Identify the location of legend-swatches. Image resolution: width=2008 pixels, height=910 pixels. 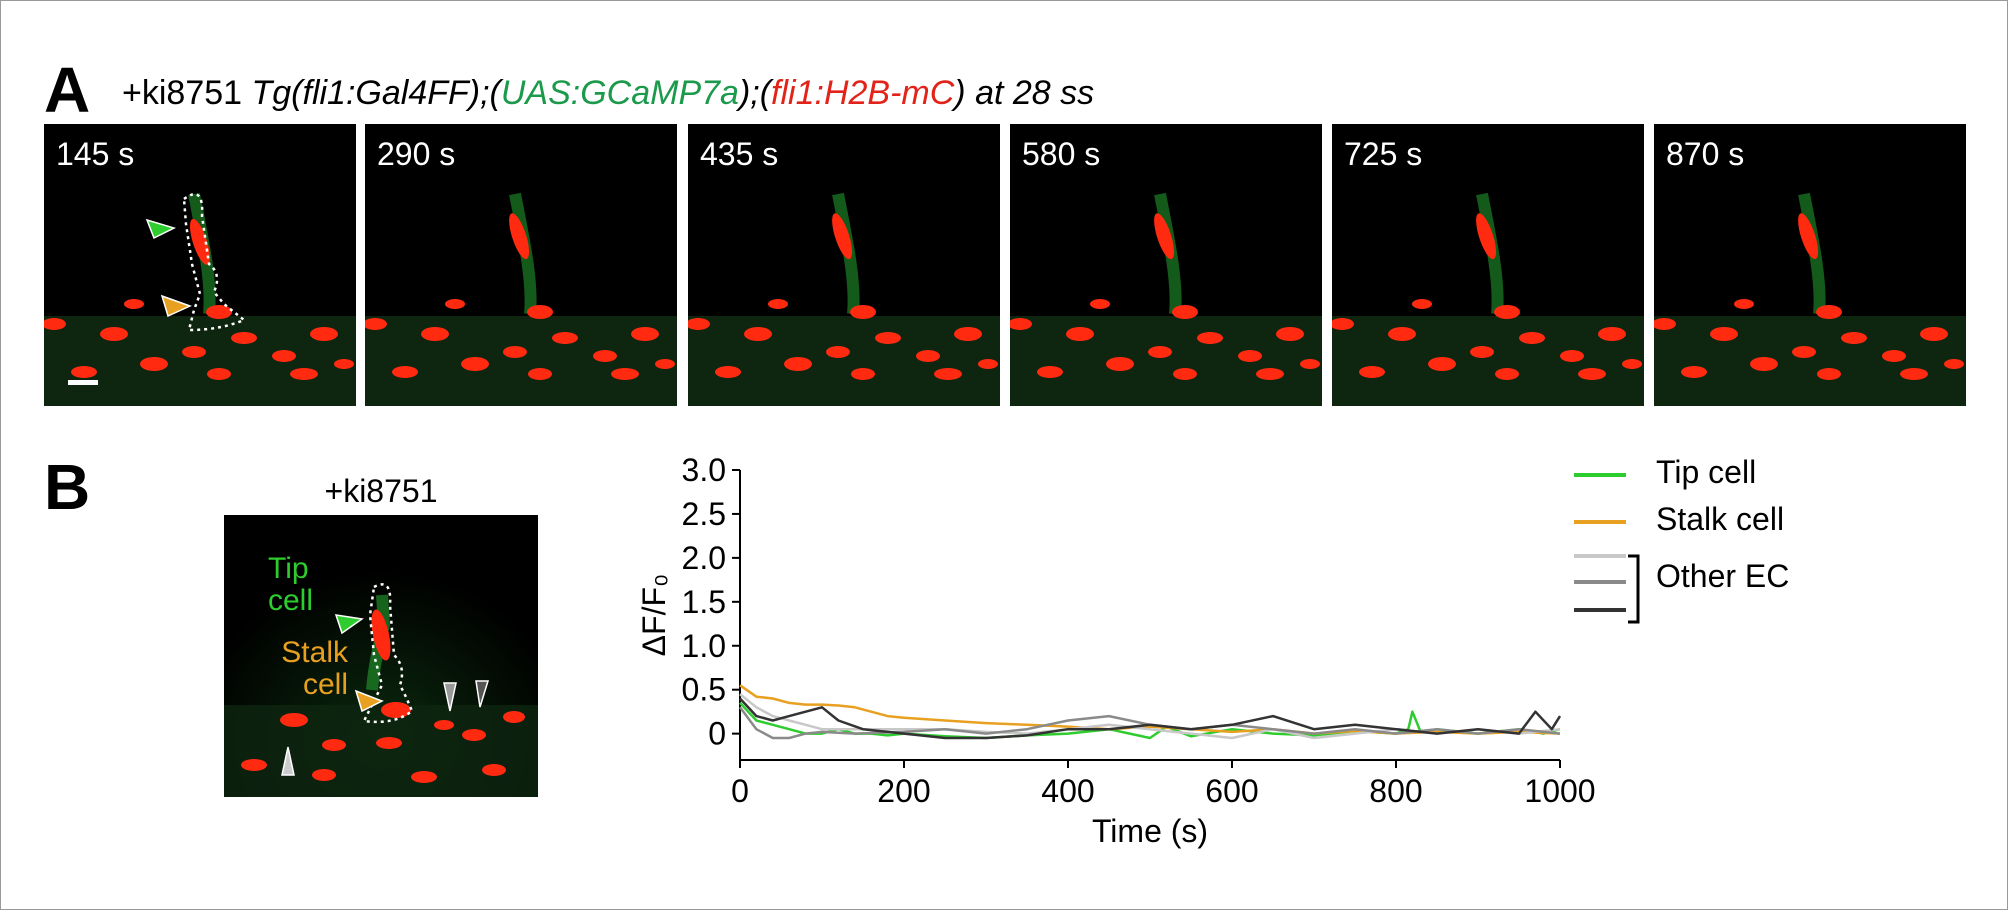
(1600, 528).